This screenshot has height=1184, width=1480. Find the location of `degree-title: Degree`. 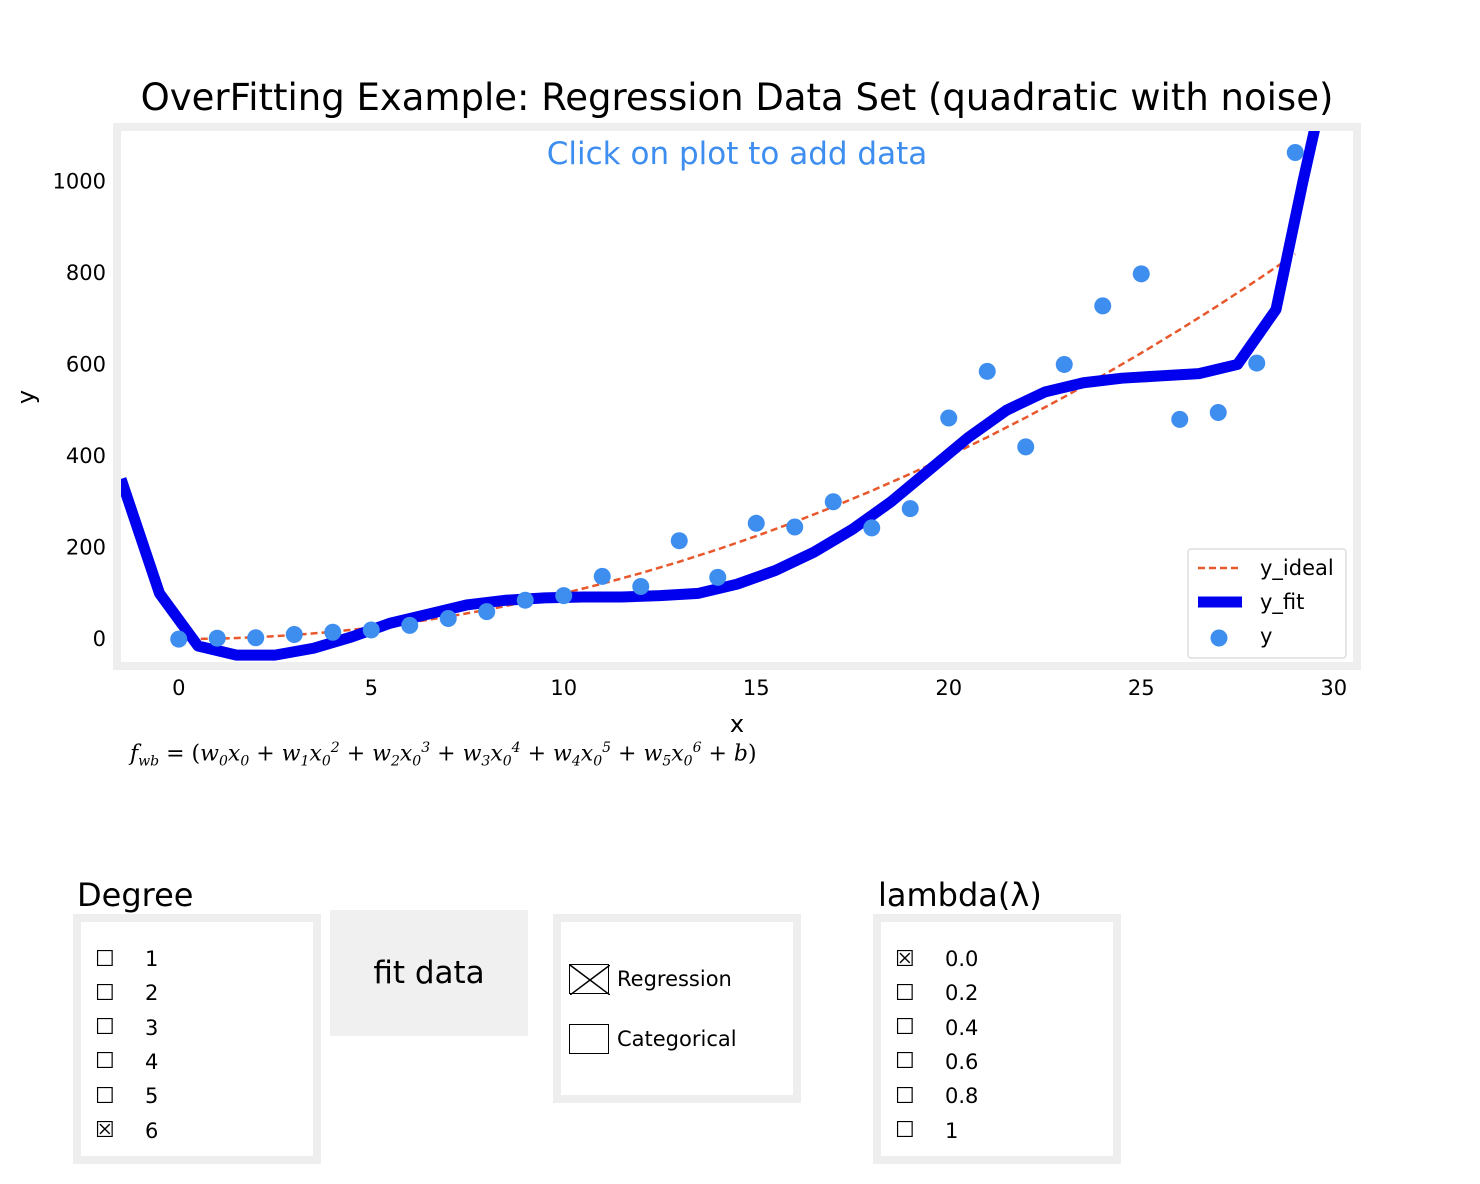

degree-title: Degree is located at coordinates (135, 895).